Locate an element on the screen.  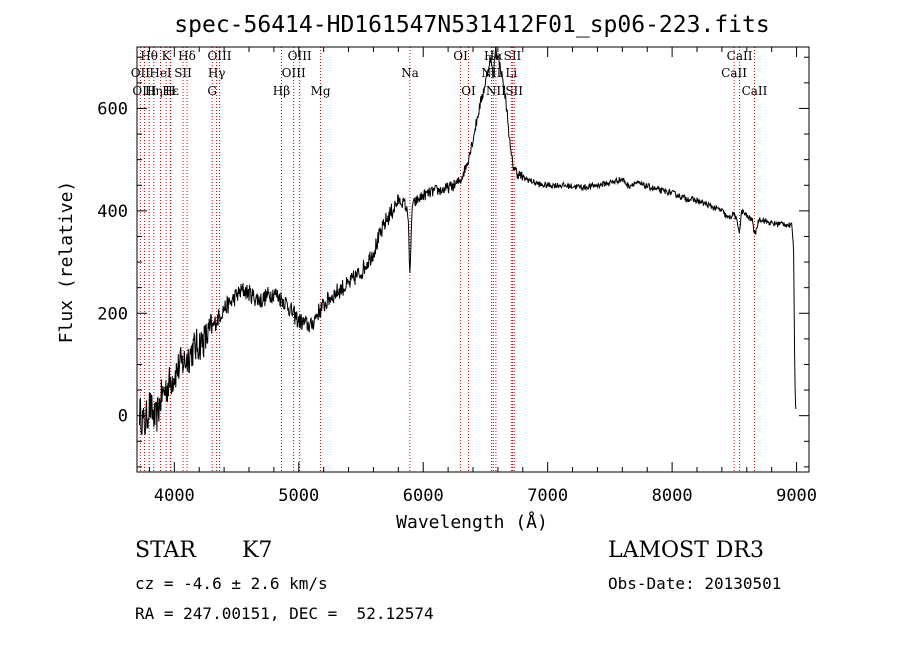
x-tick-label: 5000 is located at coordinates (298, 496).